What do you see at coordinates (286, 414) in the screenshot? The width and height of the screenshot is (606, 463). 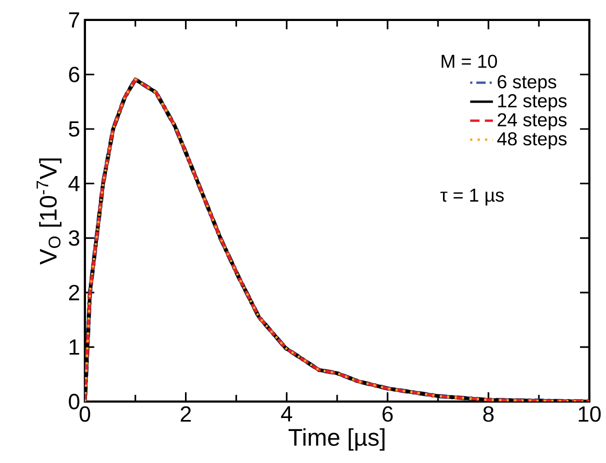 I see `x-tick-label: 4` at bounding box center [286, 414].